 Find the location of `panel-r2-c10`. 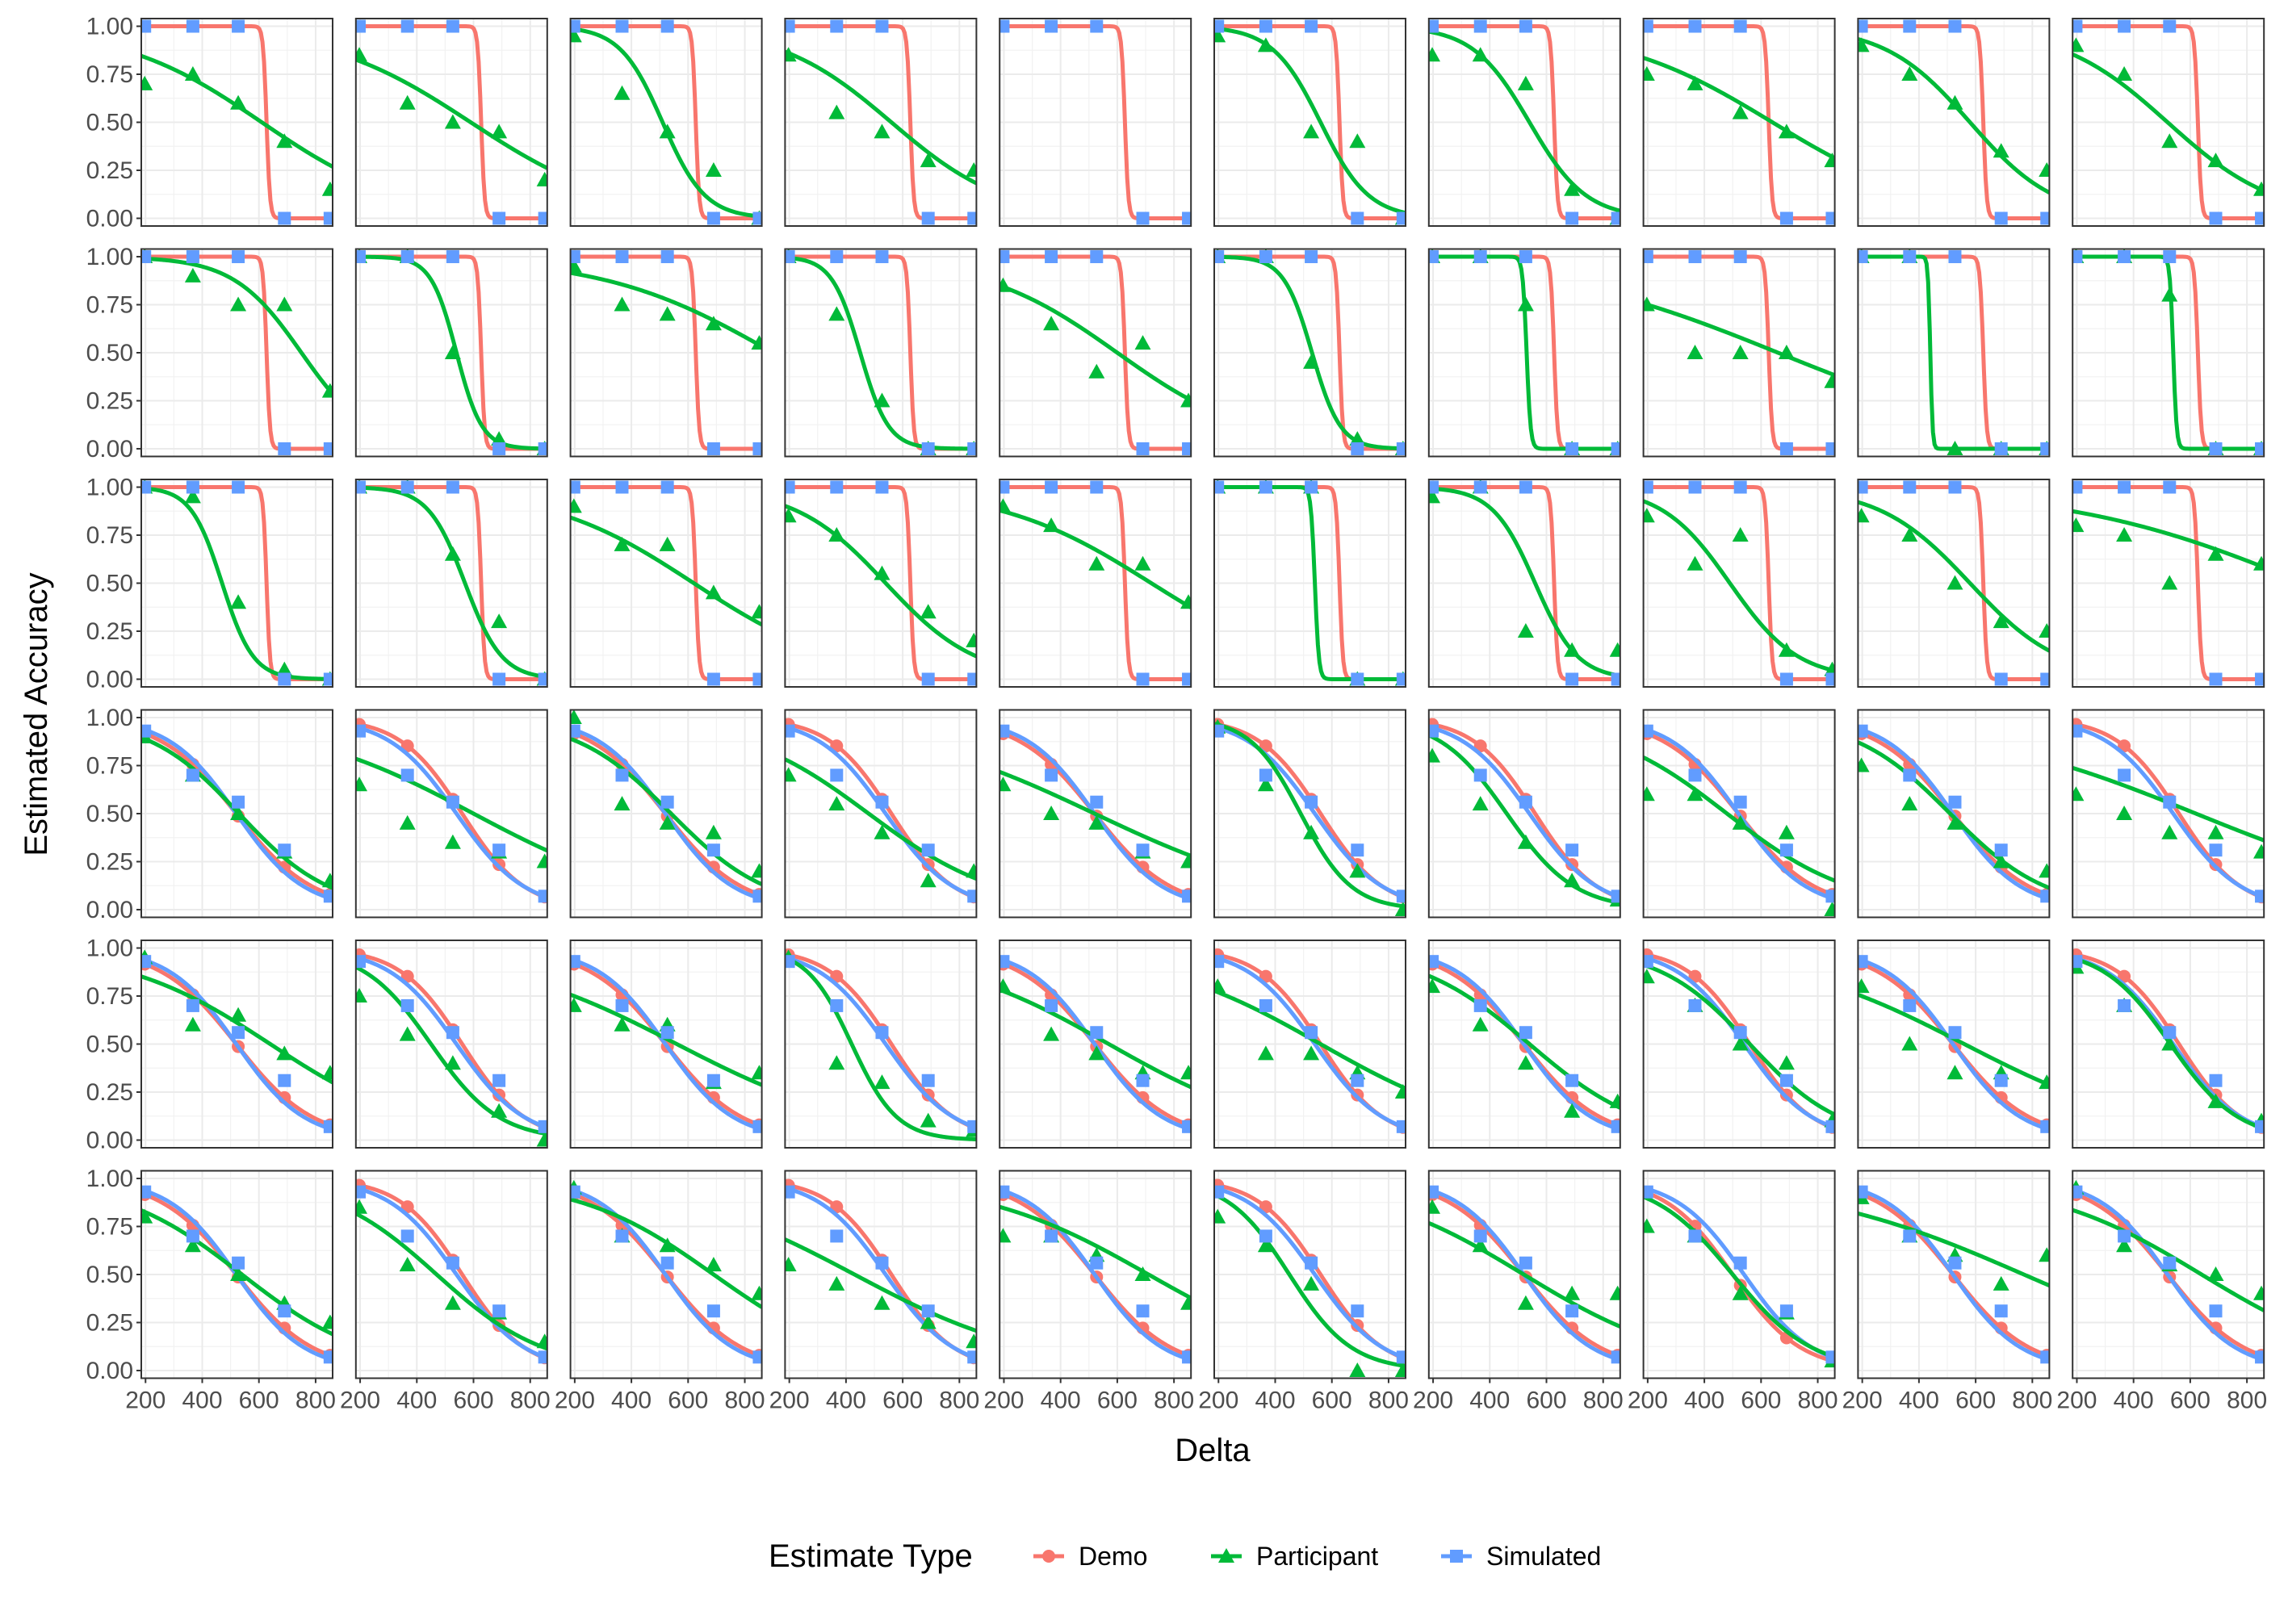

panel-r2-c10 is located at coordinates (2168, 353).